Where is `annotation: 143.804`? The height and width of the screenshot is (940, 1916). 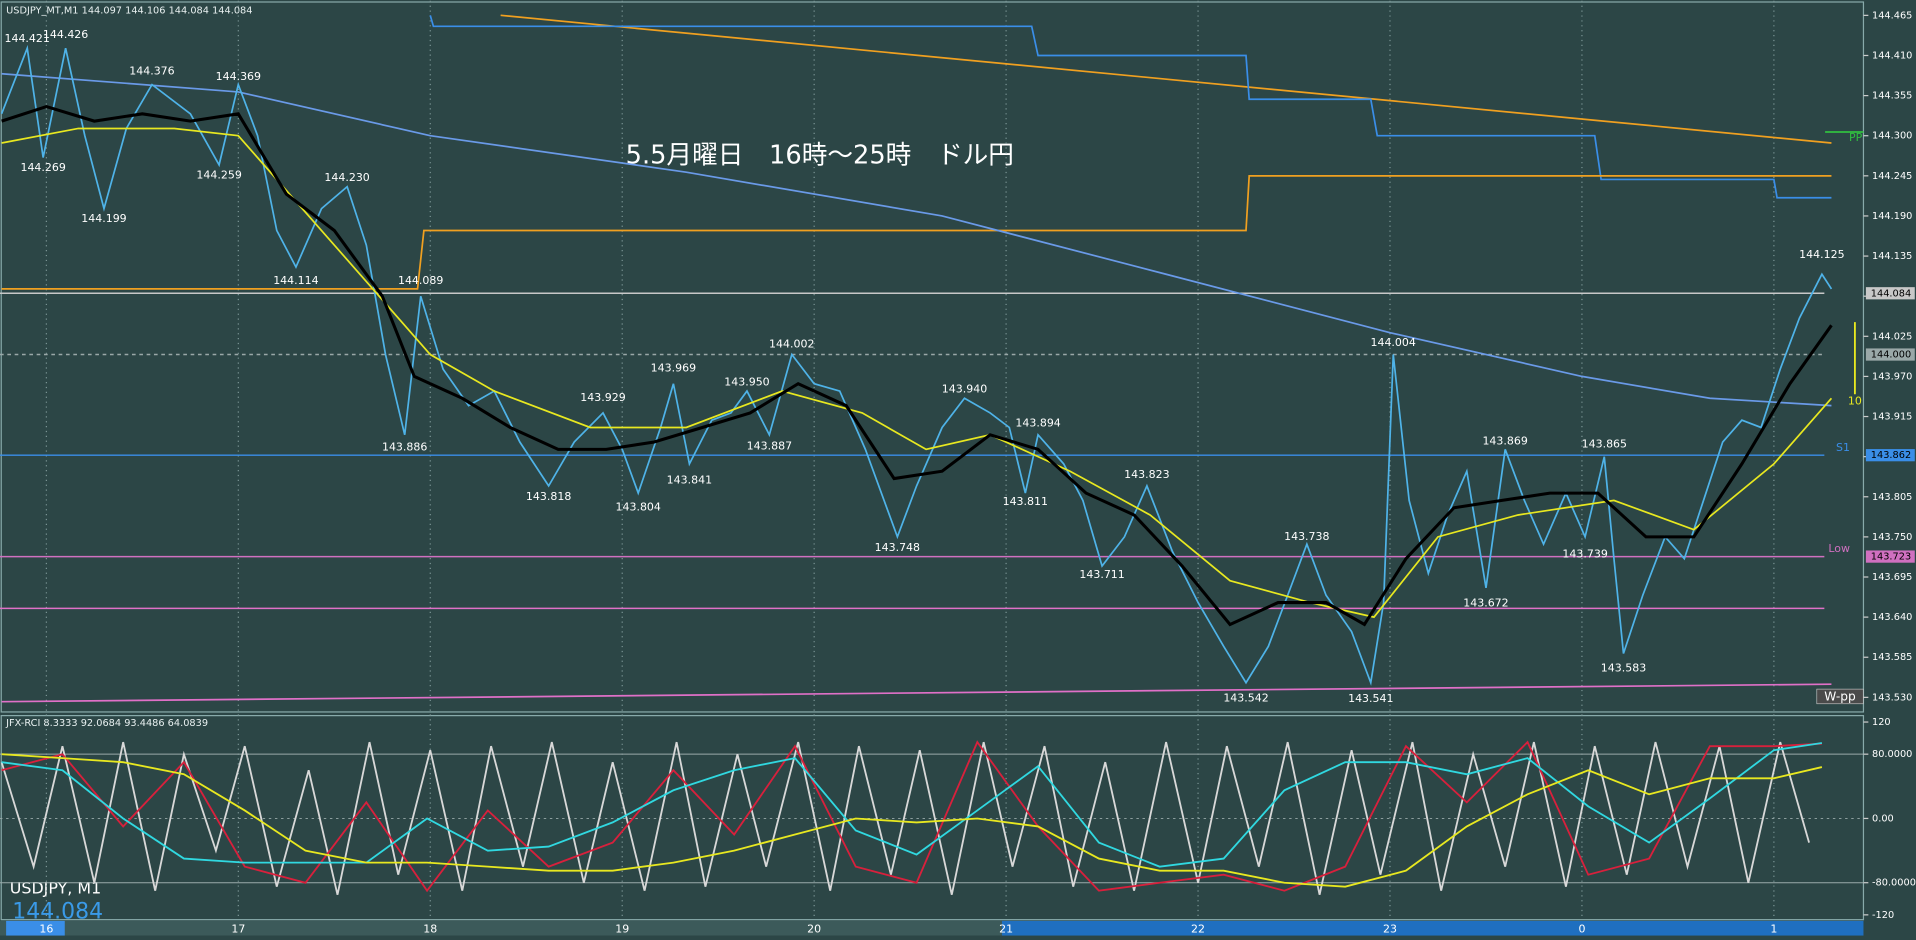 annotation: 143.804 is located at coordinates (637, 506).